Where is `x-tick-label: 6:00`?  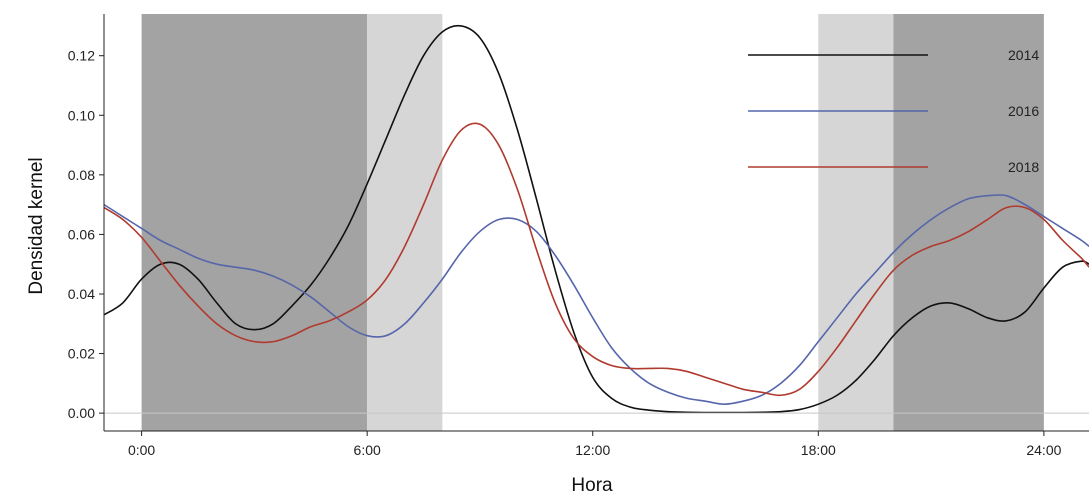 x-tick-label: 6:00 is located at coordinates (367, 450).